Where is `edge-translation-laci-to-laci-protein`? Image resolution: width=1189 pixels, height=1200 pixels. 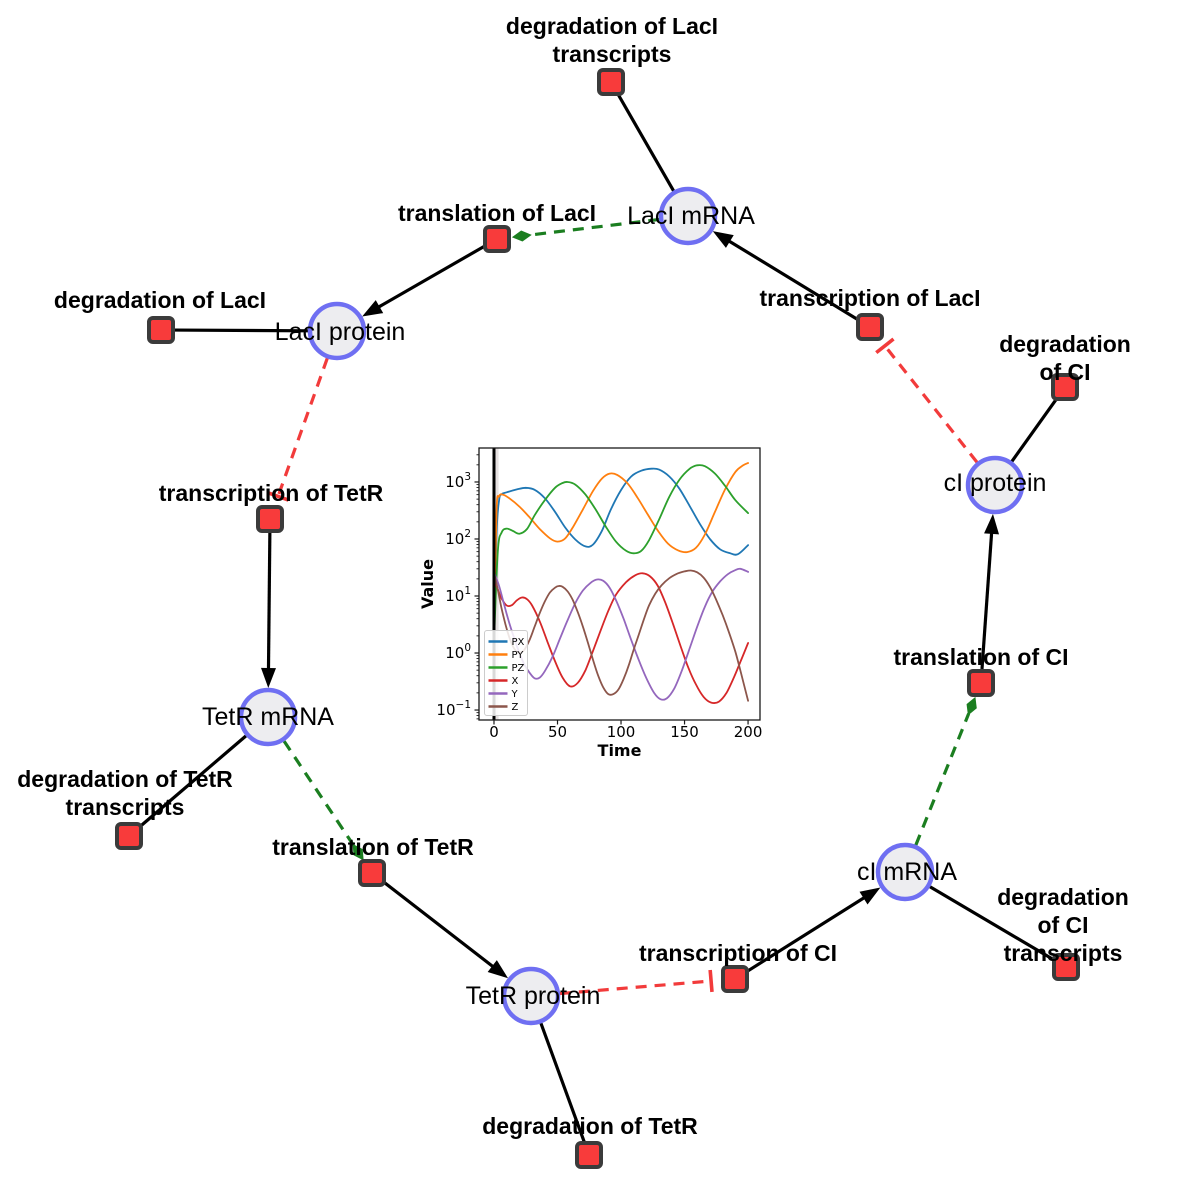 edge-translation-laci-to-laci-protein is located at coordinates (424, 280).